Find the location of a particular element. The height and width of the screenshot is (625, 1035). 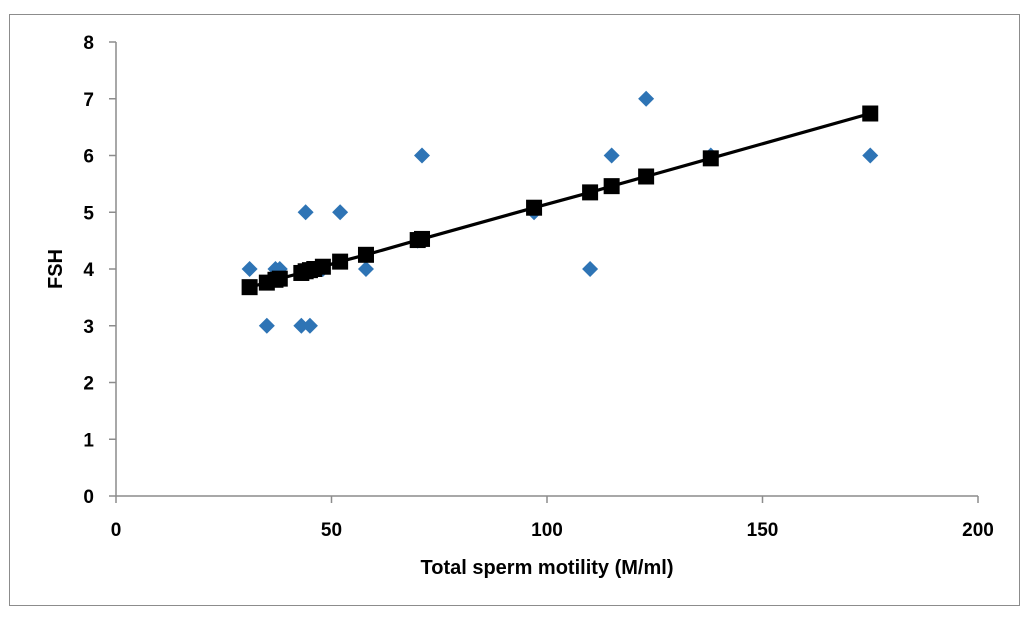

y-tick-label: 7 is located at coordinates (88, 100).